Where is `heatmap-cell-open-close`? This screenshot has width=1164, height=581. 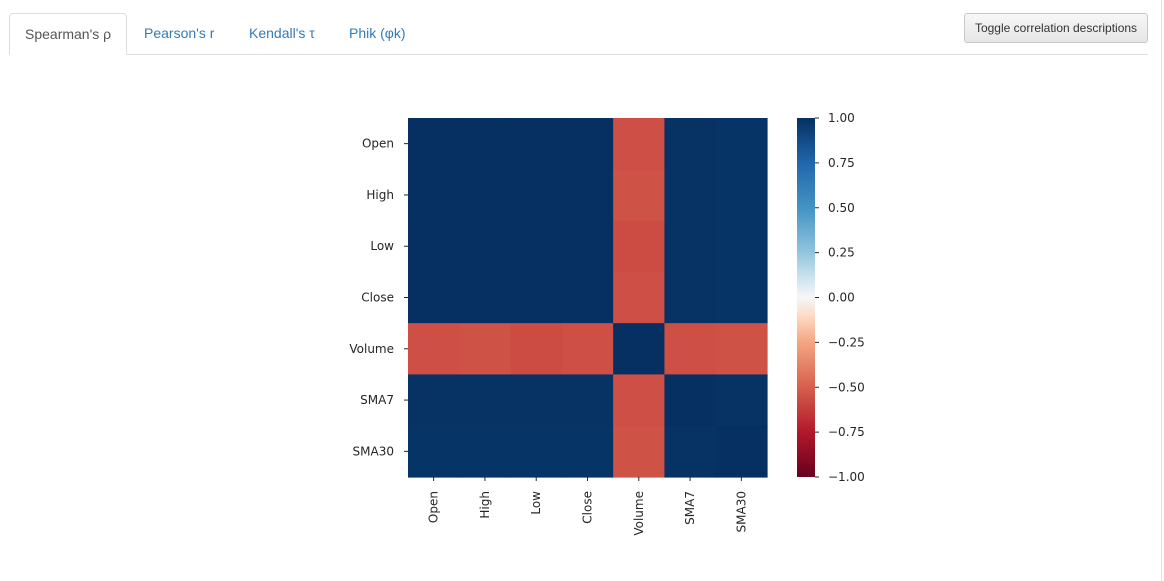
heatmap-cell-open-close is located at coordinates (587, 144).